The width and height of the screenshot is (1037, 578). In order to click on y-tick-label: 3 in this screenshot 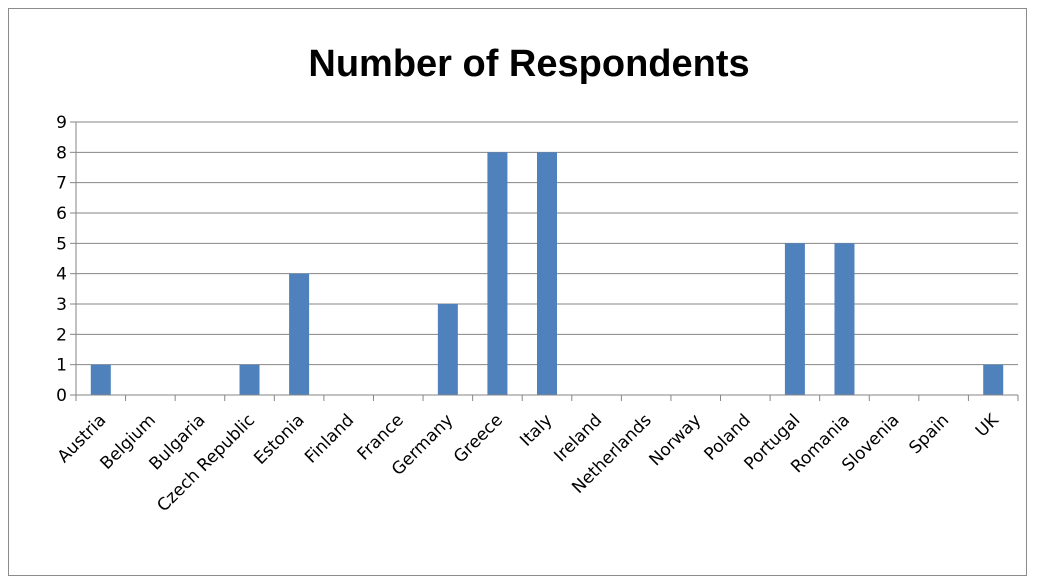, I will do `click(61, 305)`.